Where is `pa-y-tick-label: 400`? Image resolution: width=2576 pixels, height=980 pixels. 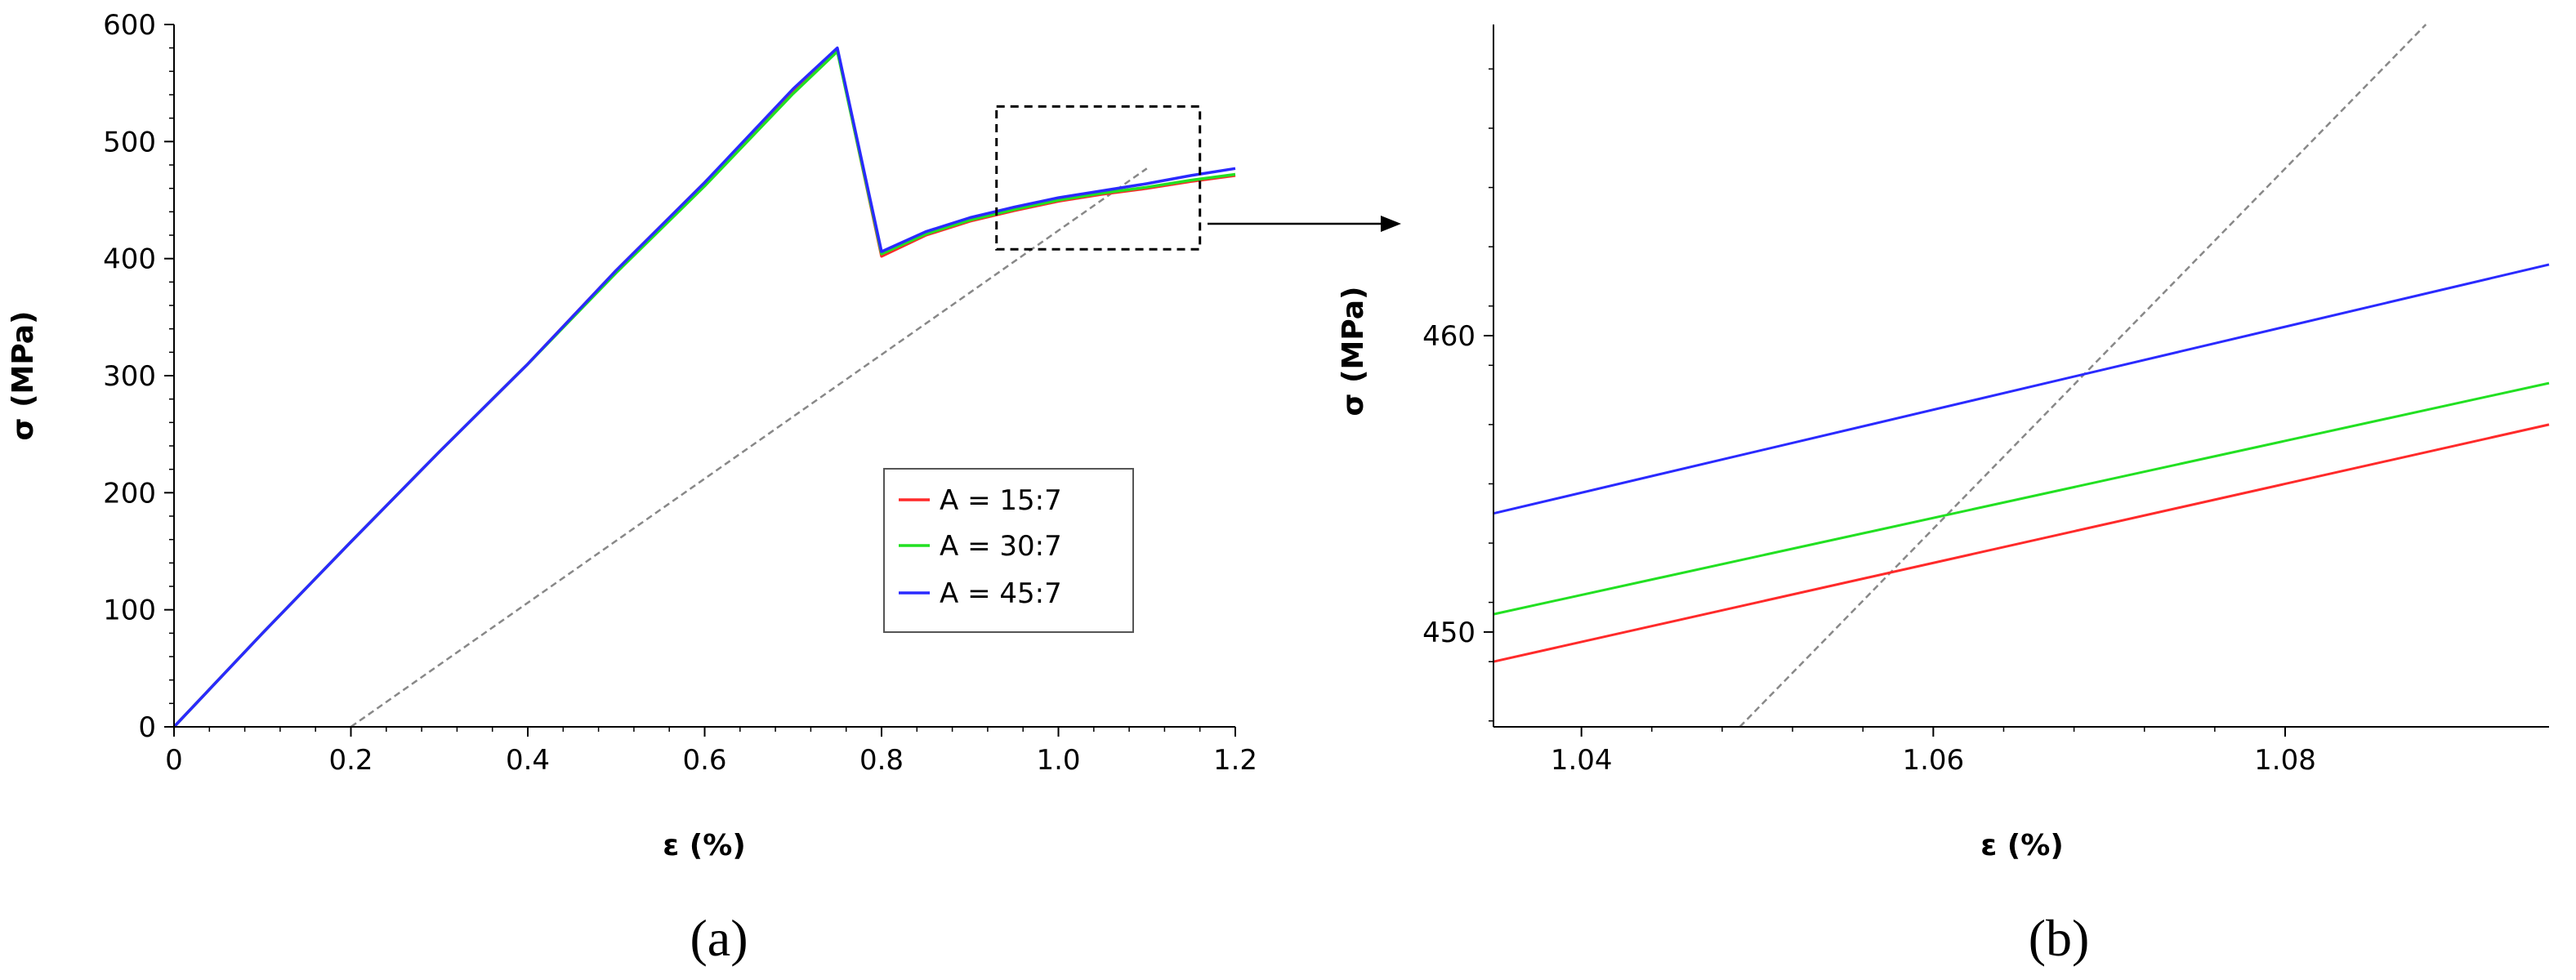 pa-y-tick-label: 400 is located at coordinates (129, 259).